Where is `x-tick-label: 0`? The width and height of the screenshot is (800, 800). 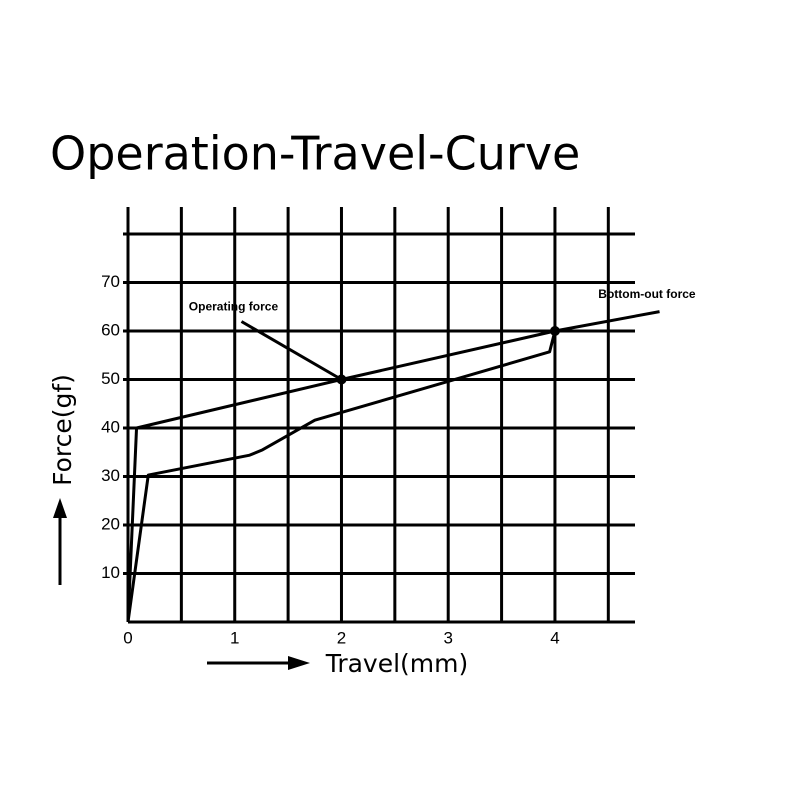 x-tick-label: 0 is located at coordinates (127, 637).